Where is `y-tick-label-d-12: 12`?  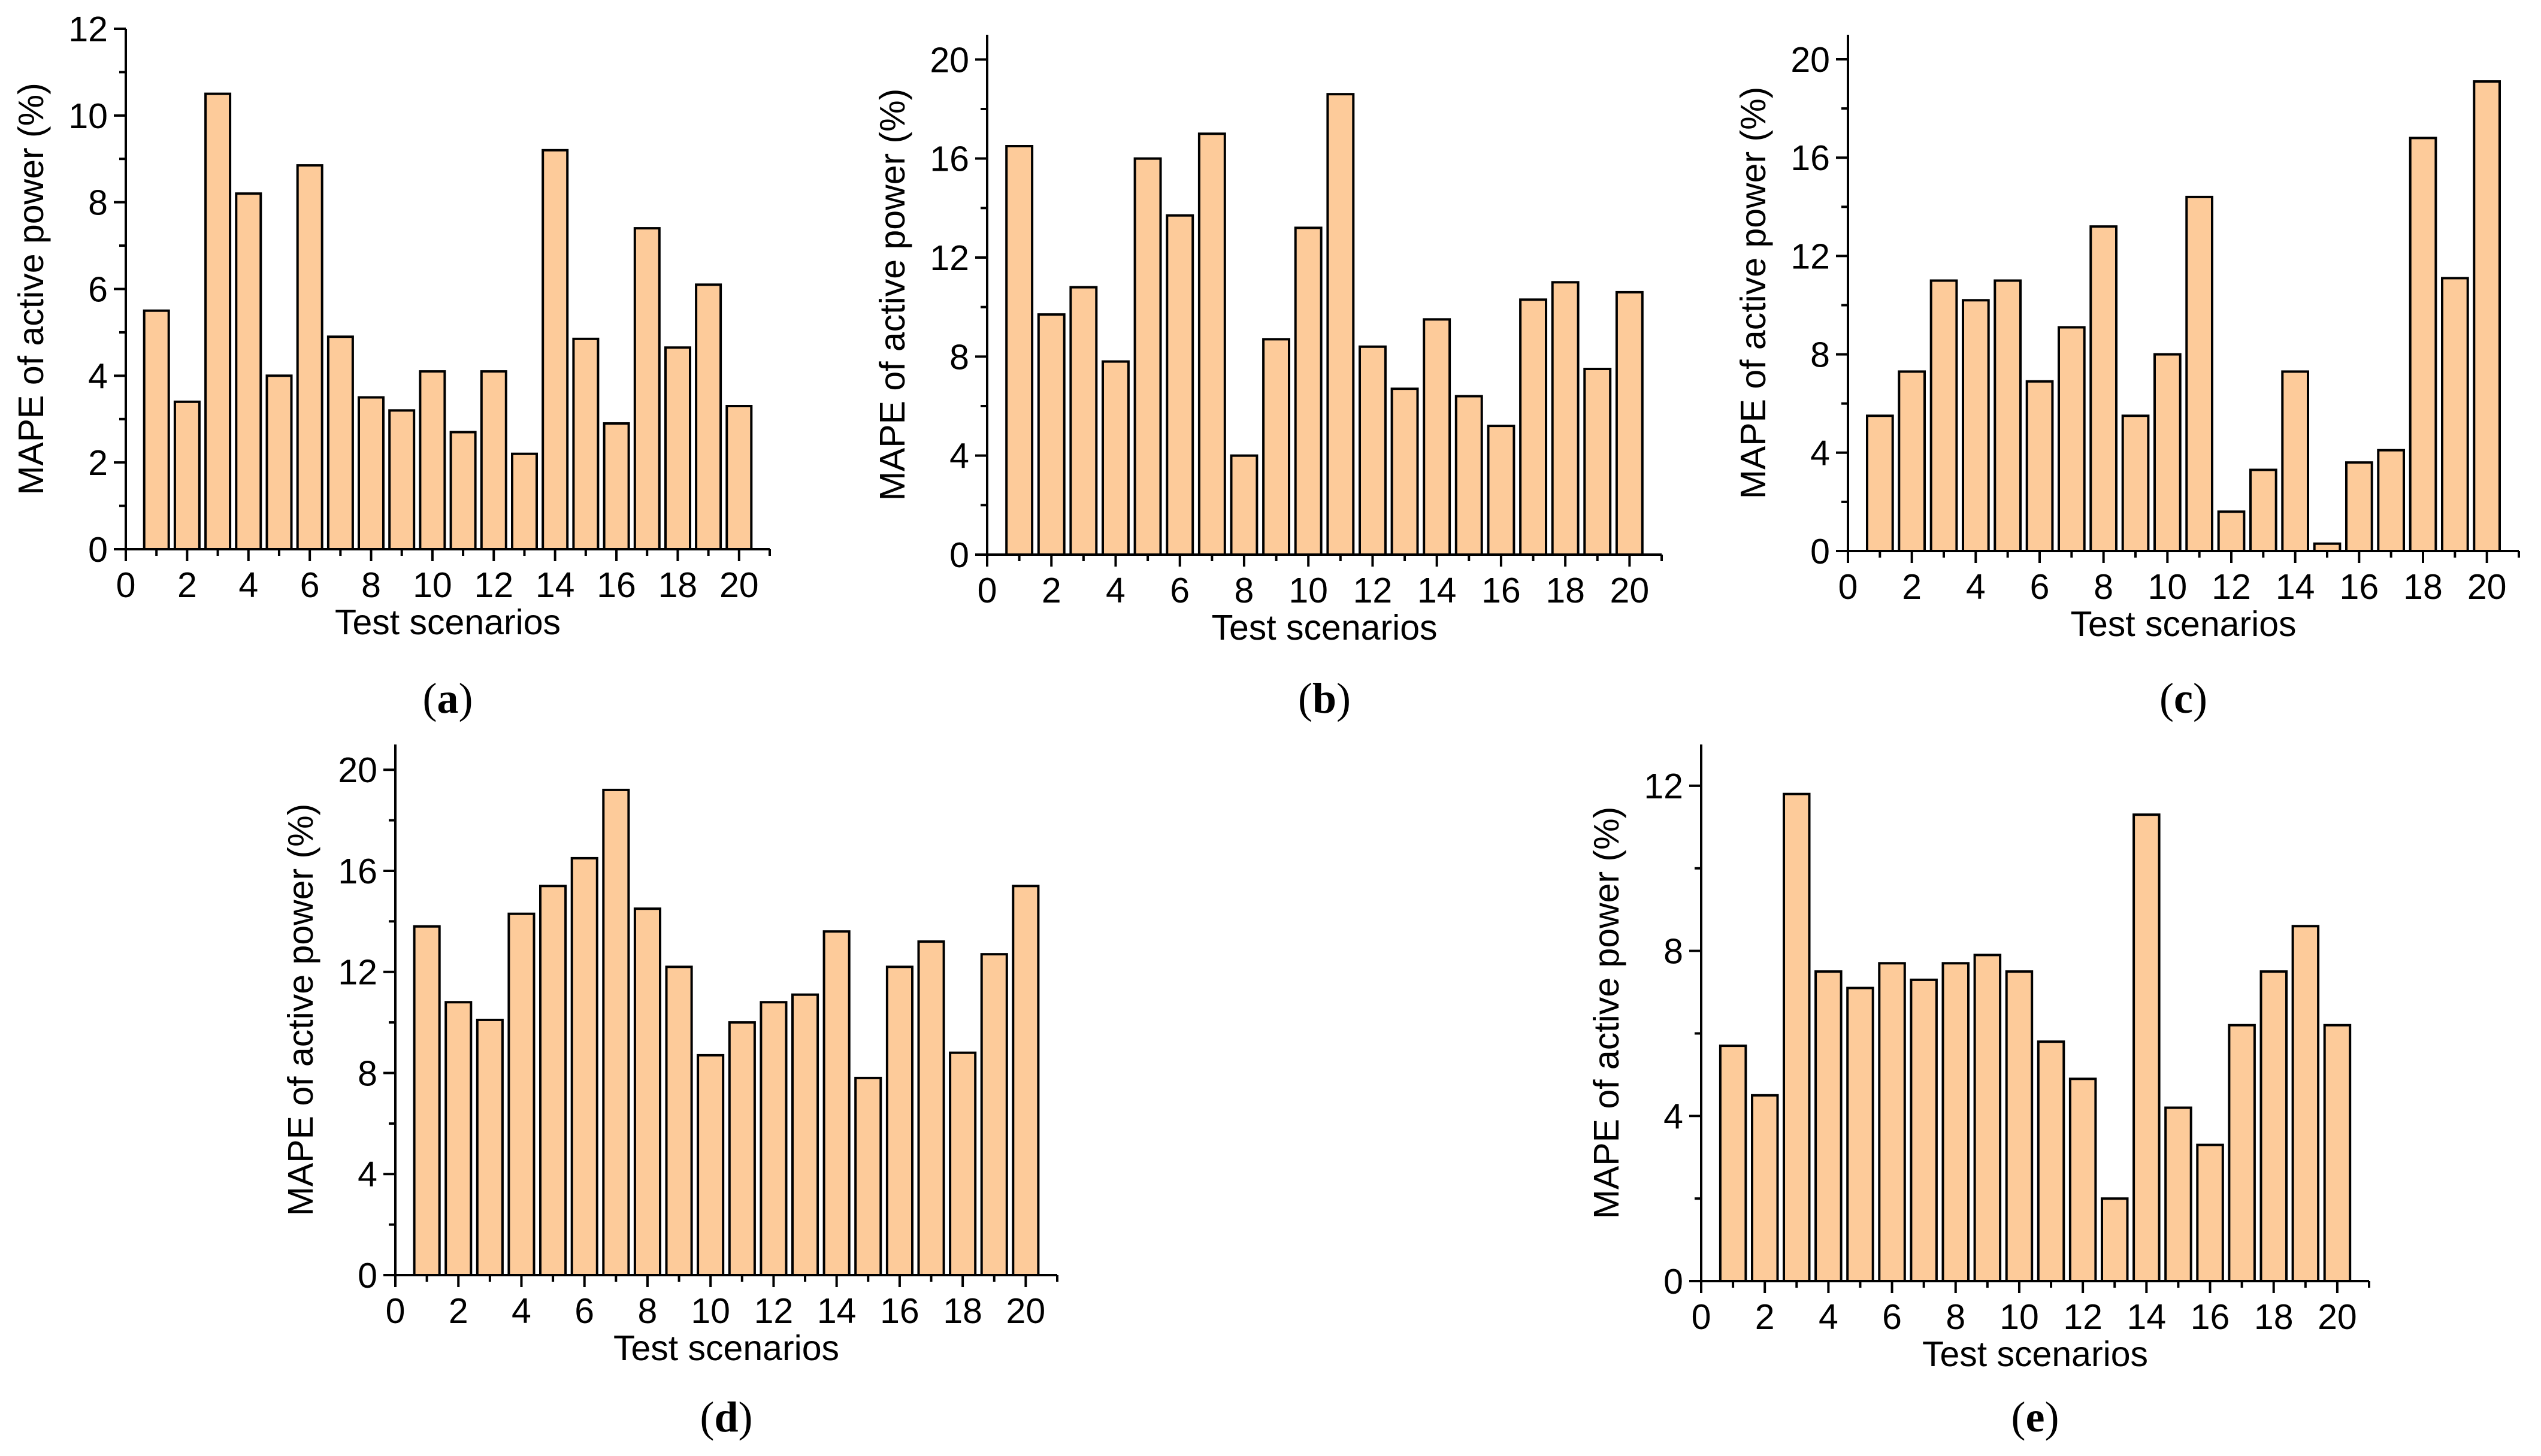 y-tick-label-d-12: 12 is located at coordinates (357, 972).